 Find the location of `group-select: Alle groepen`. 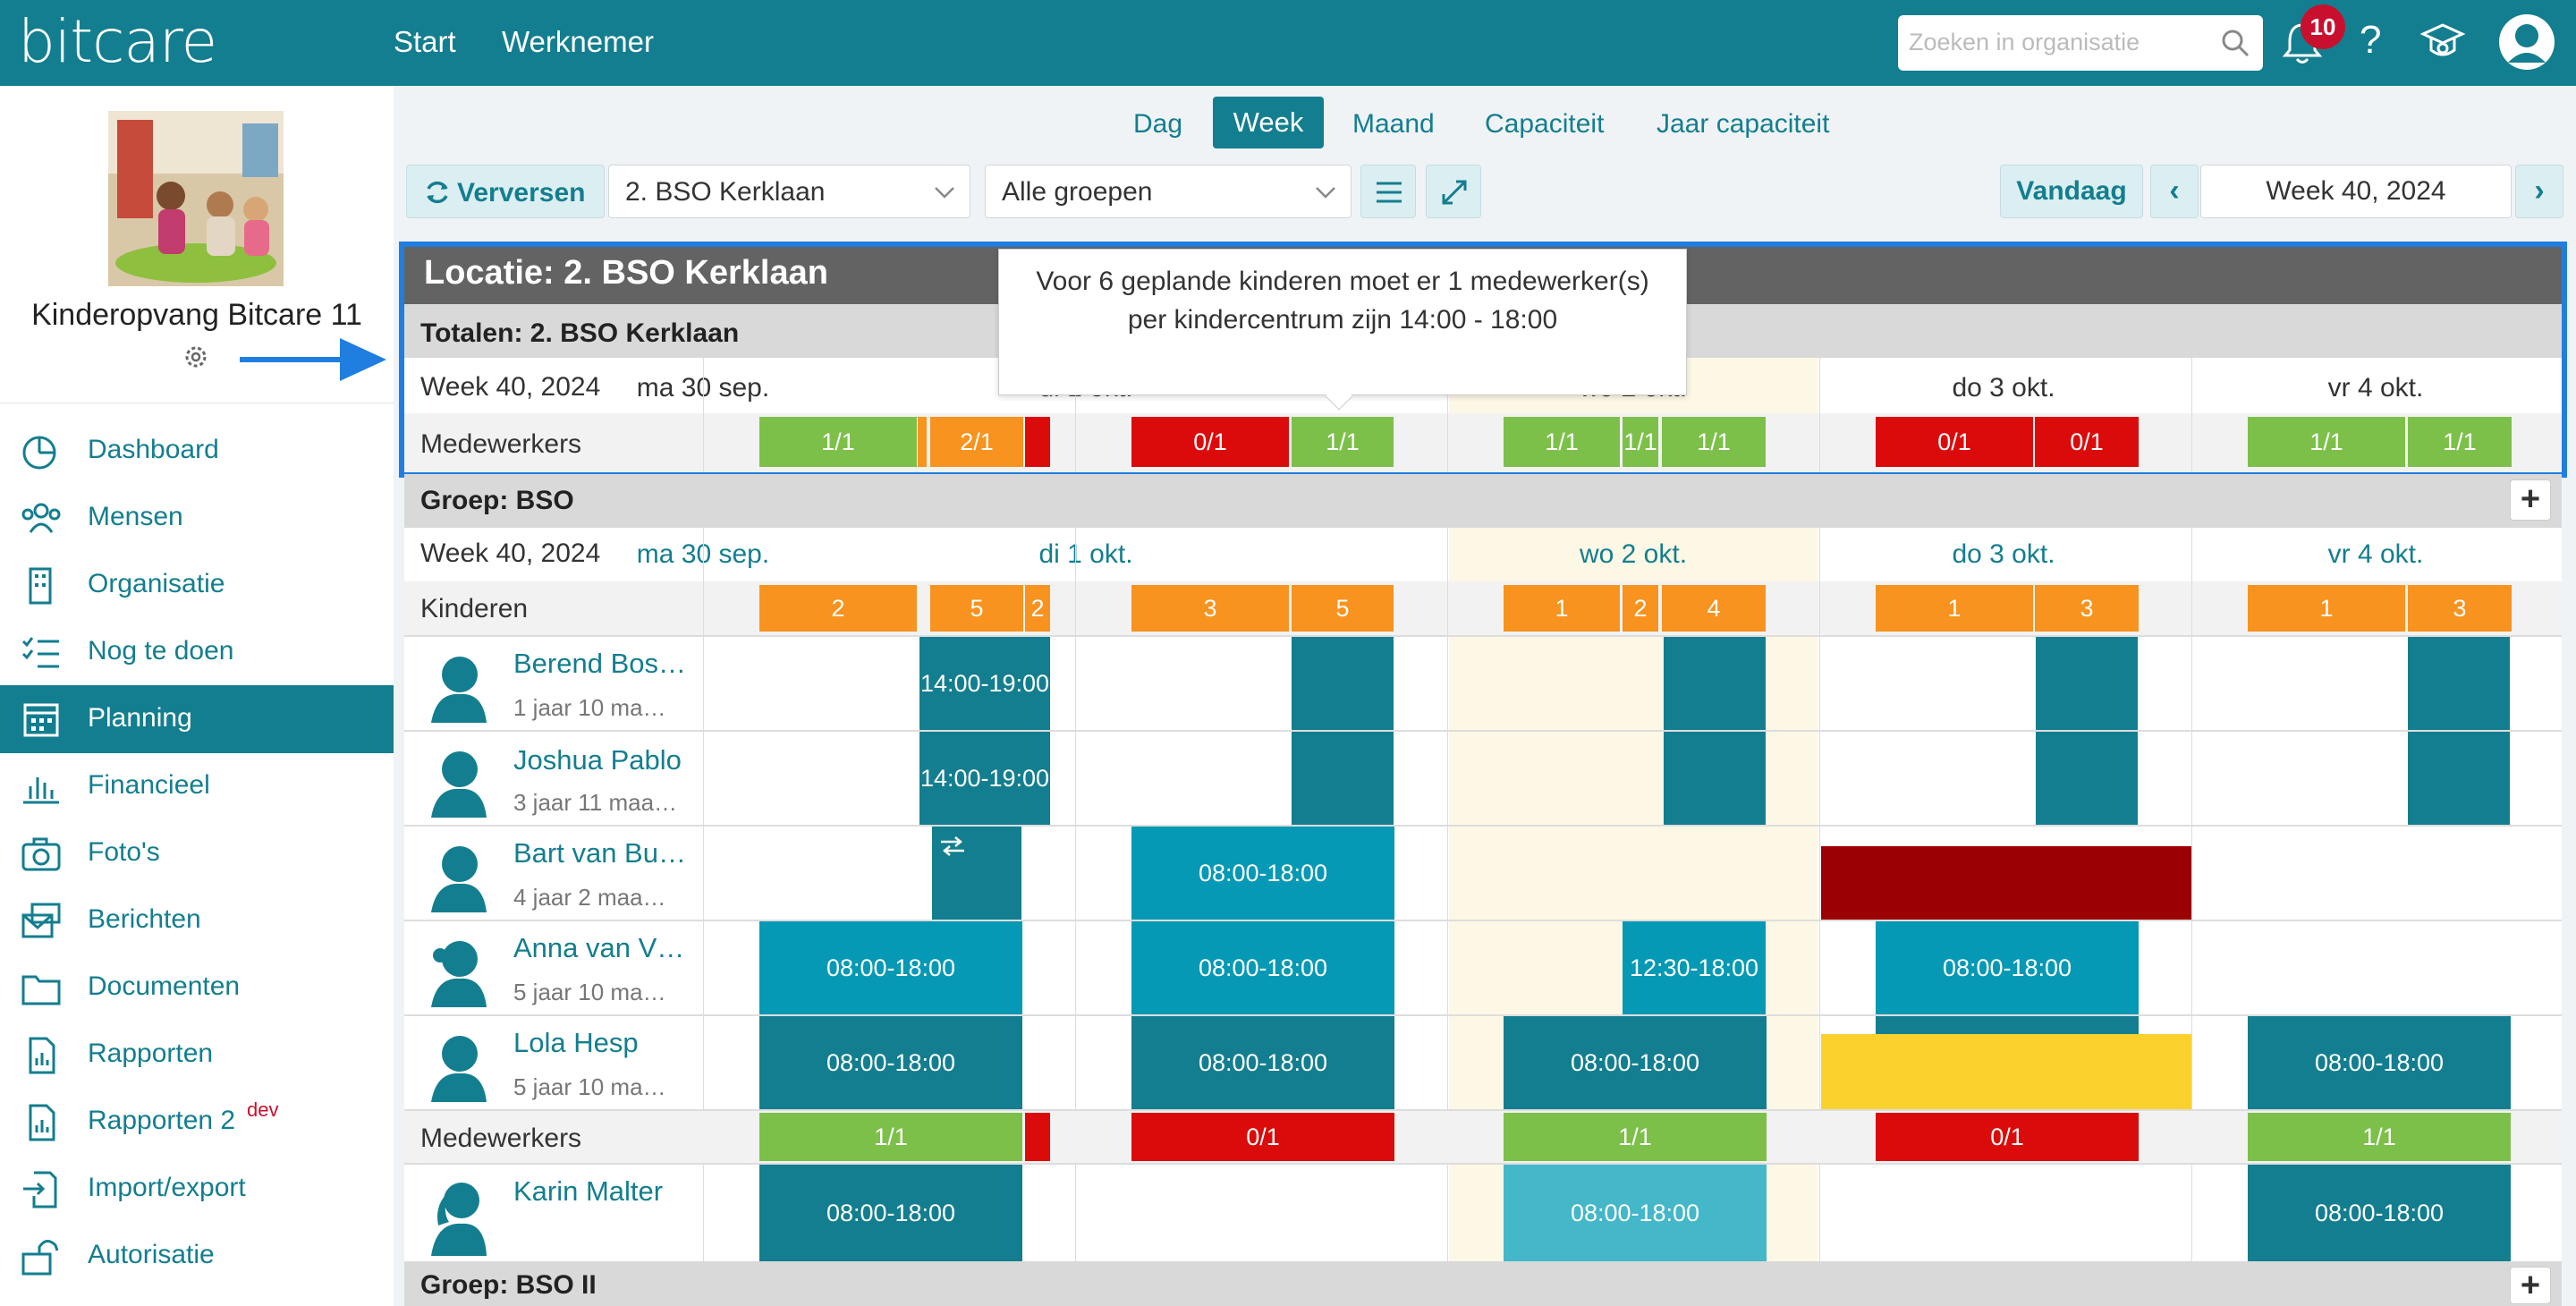

group-select: Alle groepen is located at coordinates (1168, 191).